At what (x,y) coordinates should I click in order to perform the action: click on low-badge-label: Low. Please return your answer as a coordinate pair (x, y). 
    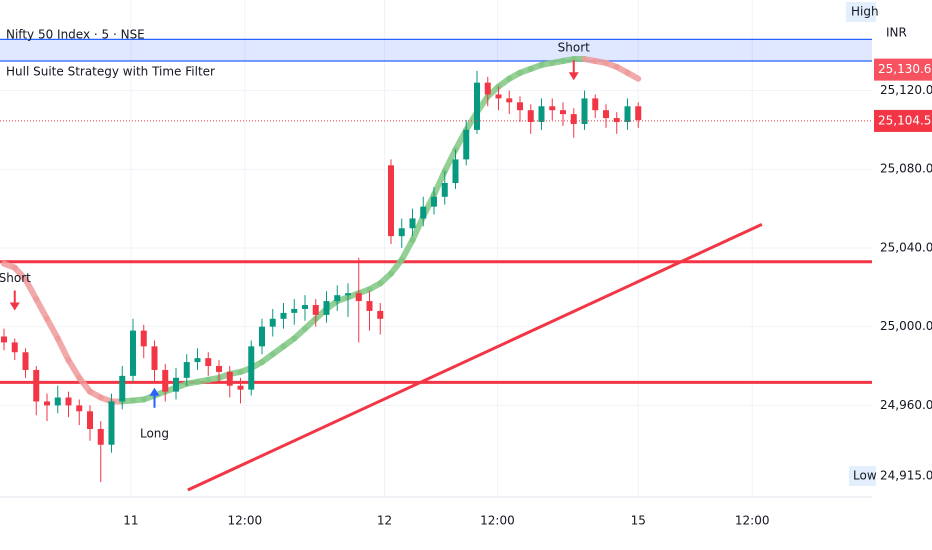
    Looking at the image, I should click on (865, 476).